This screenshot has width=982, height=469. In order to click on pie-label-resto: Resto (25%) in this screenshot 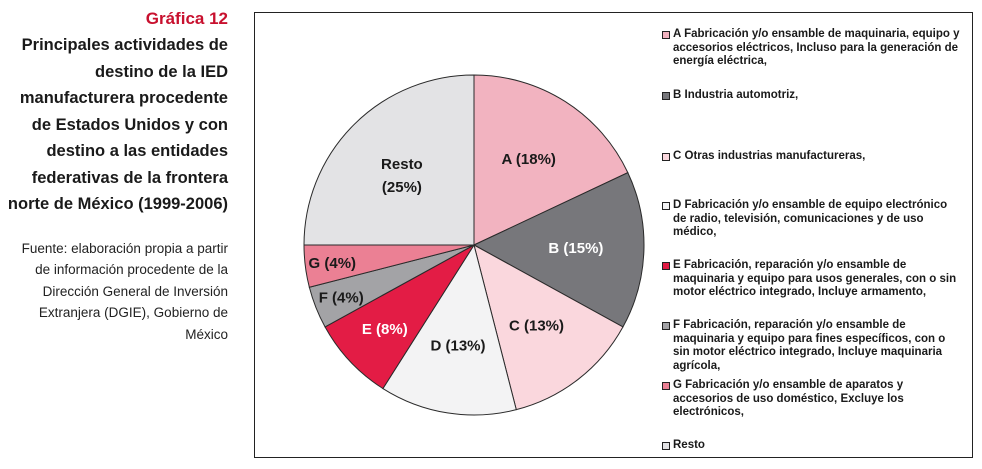, I will do `click(402, 176)`.